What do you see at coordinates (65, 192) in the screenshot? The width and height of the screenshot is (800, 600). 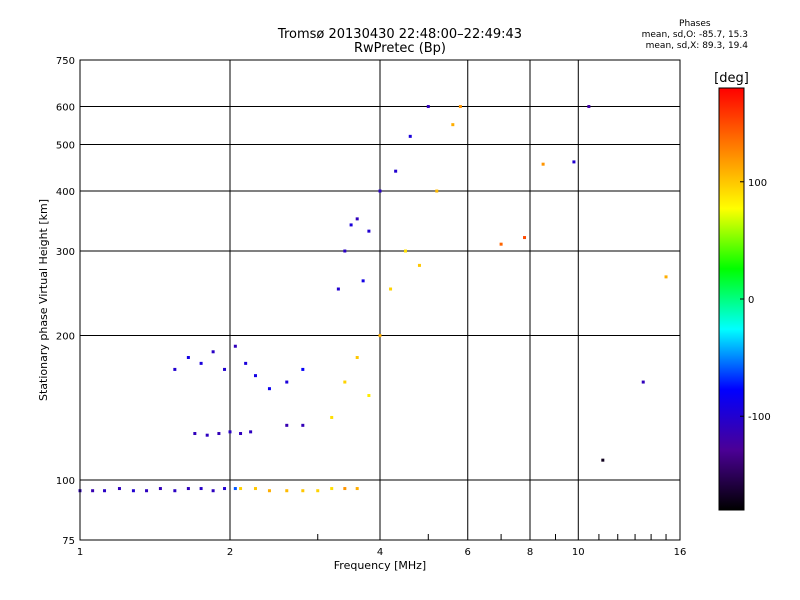 I see `y-tick-label-400: 400` at bounding box center [65, 192].